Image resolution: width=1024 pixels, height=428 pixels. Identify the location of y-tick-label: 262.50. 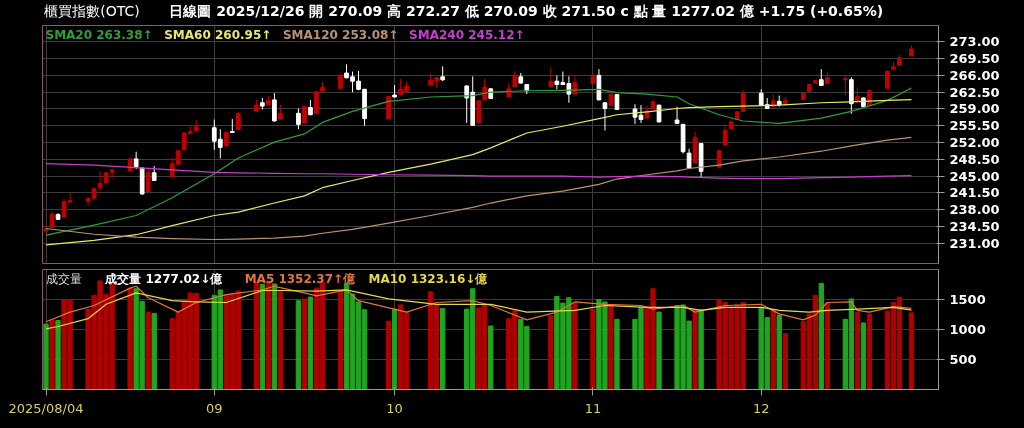
(974, 92).